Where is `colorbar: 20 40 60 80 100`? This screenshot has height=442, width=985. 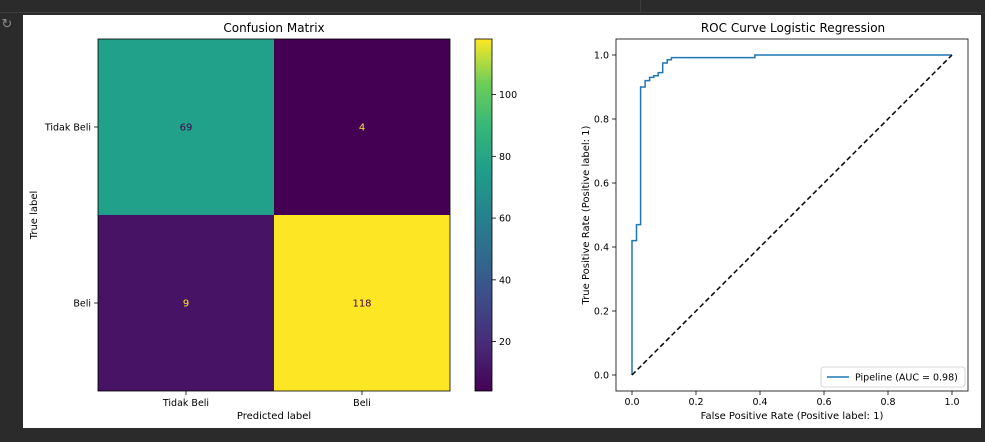 colorbar: 20 40 60 80 100 is located at coordinates (495, 215).